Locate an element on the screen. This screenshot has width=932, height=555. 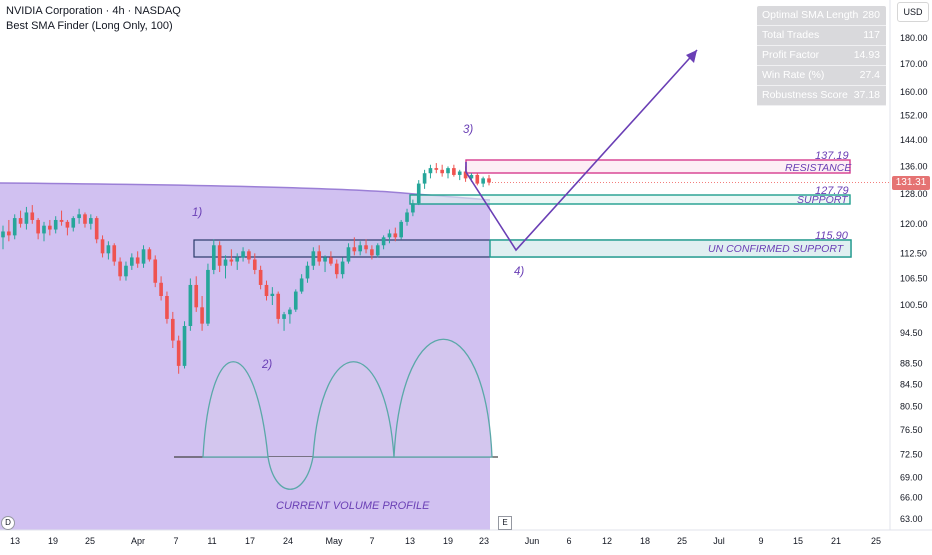
level-value: 115.90 is located at coordinates (832, 236).